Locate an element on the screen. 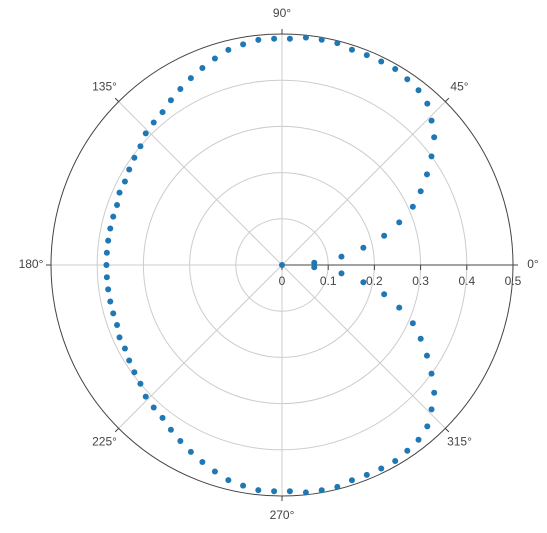  angular-tick-label: 270° is located at coordinates (282, 515).